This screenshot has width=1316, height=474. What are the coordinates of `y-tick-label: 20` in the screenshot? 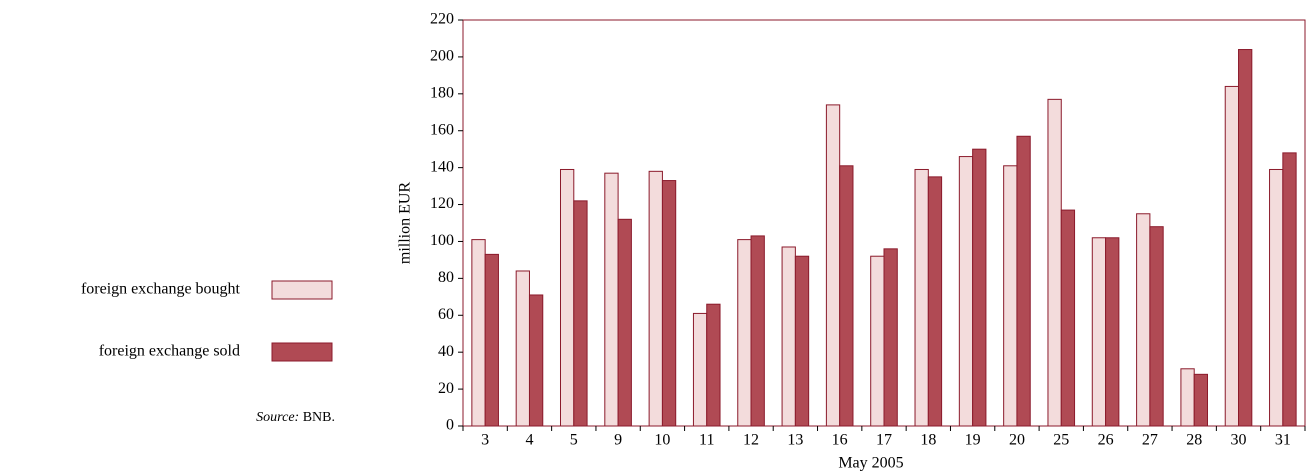 It's located at (446, 388).